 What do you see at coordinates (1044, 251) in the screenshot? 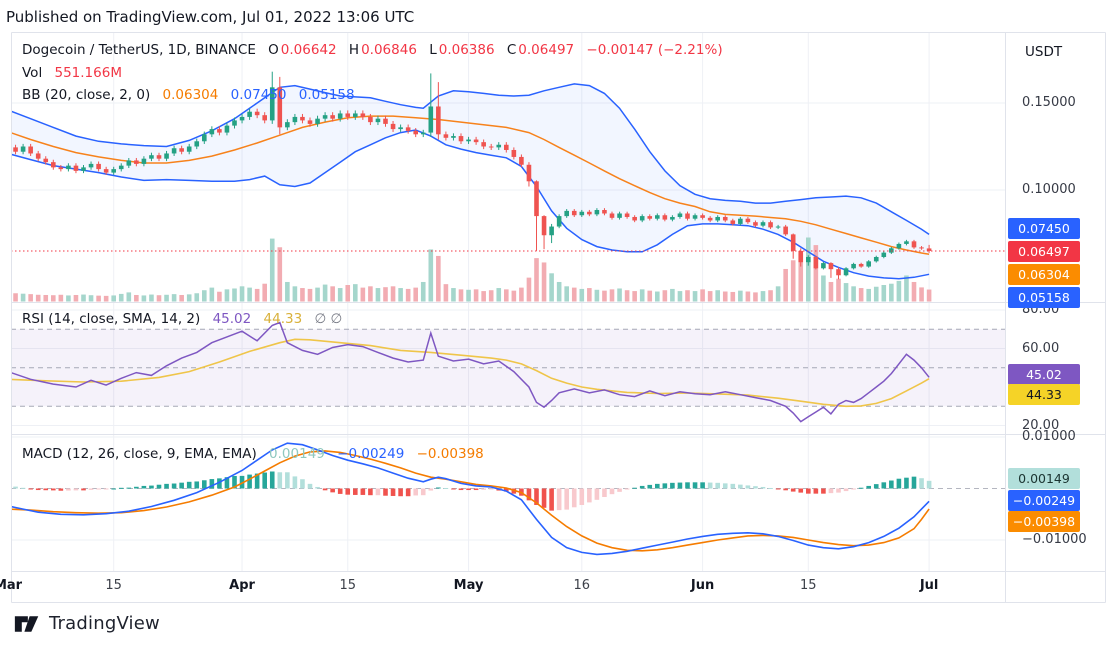
I see `last-price-badge: 0.06497` at bounding box center [1044, 251].